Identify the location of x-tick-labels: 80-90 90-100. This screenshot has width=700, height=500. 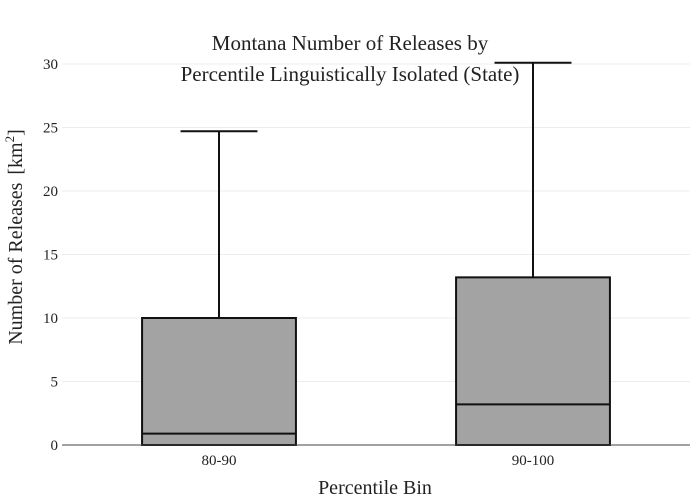
(378, 461).